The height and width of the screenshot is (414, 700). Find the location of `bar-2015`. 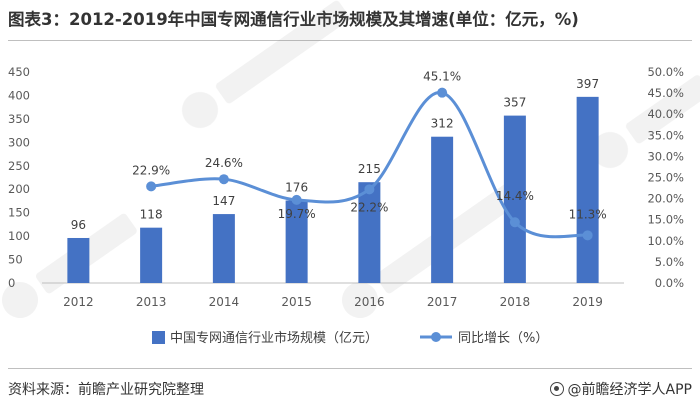

bar-2015 is located at coordinates (296, 241).